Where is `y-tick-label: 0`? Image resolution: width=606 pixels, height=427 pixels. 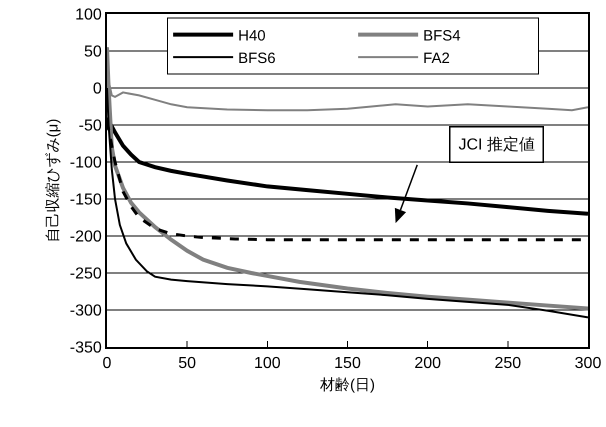 y-tick-label: 0 is located at coordinates (97, 89).